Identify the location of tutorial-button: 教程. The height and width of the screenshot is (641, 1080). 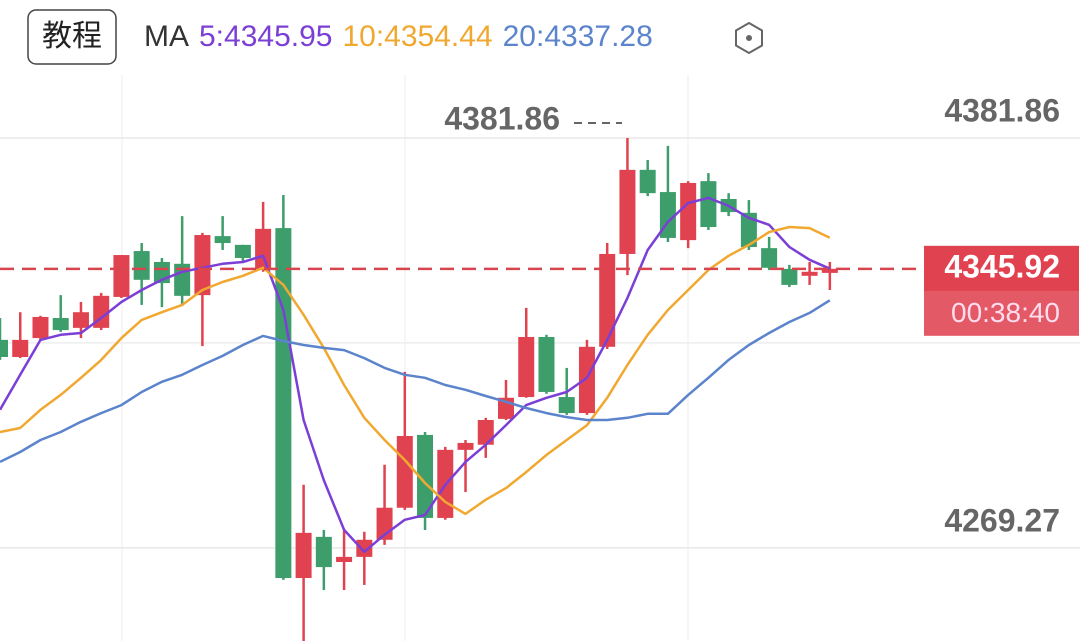
(72, 36).